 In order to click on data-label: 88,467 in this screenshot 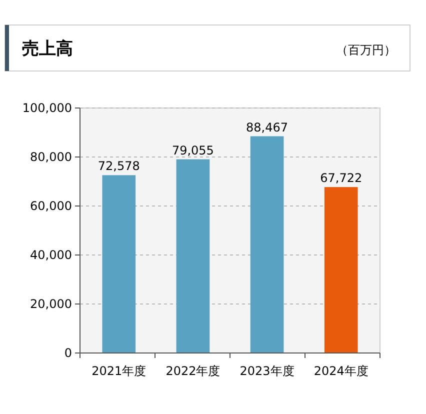, I will do `click(267, 127)`.